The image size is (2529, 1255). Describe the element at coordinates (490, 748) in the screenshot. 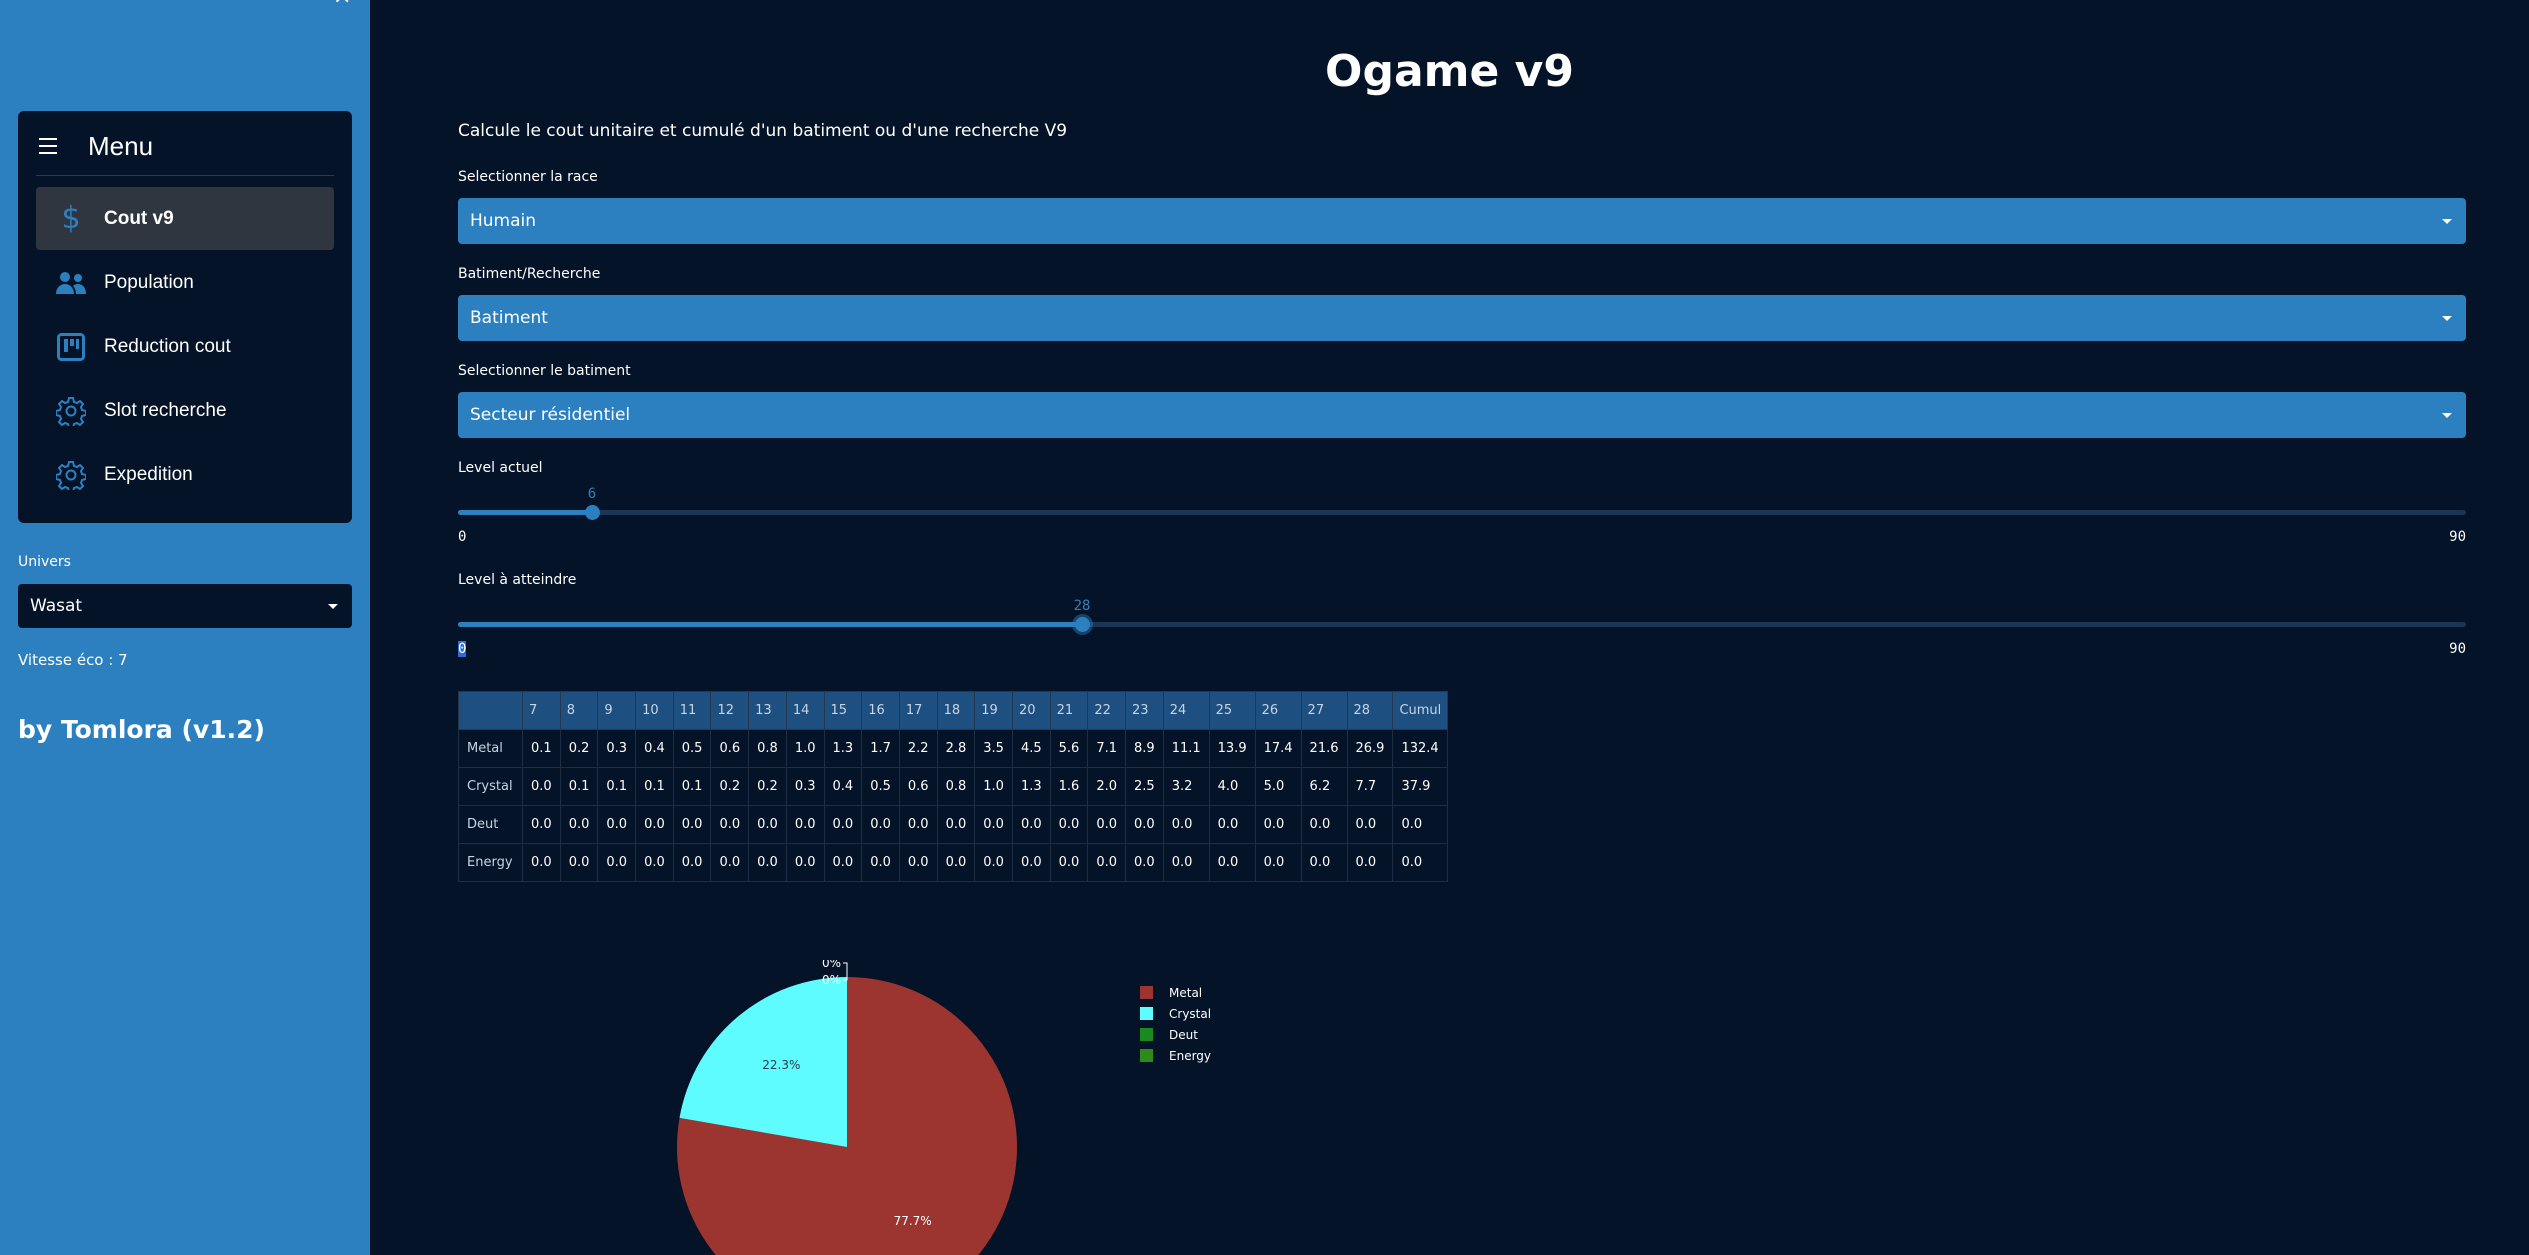

I see `table-row-header: Metal` at that location.